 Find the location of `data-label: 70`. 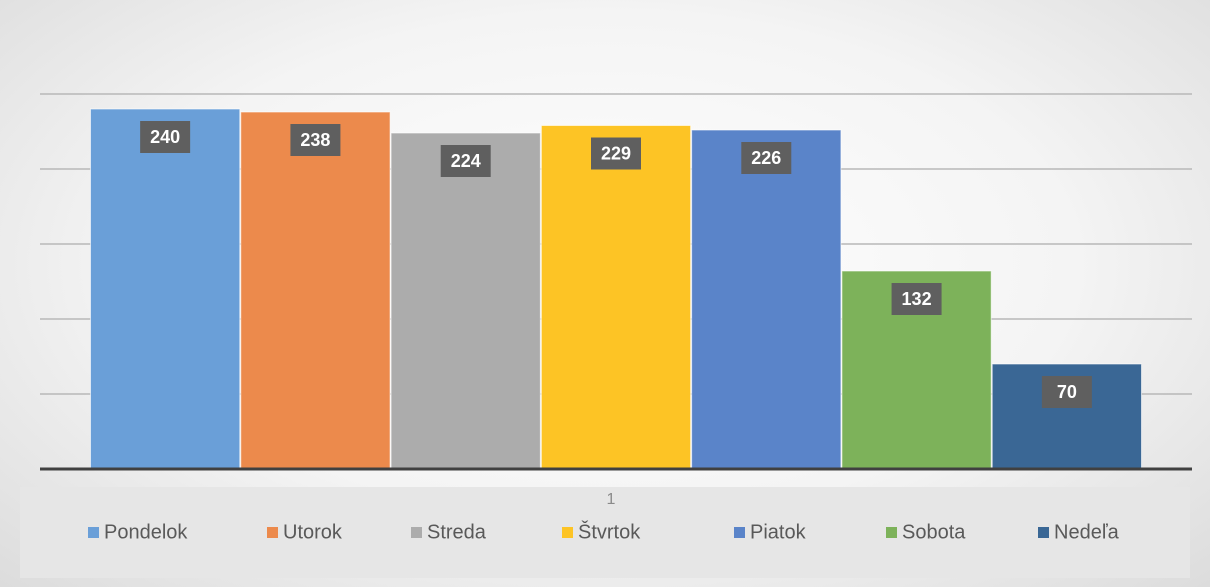

data-label: 70 is located at coordinates (1067, 392).